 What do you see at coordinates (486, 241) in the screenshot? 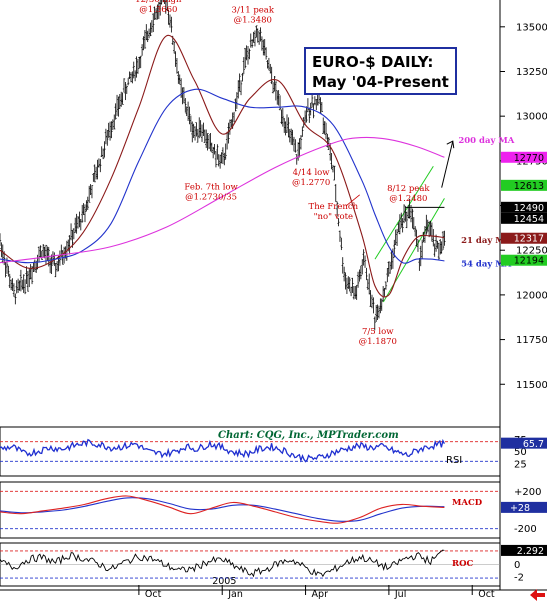
I see `ma-label-1: 21 day MA` at bounding box center [486, 241].